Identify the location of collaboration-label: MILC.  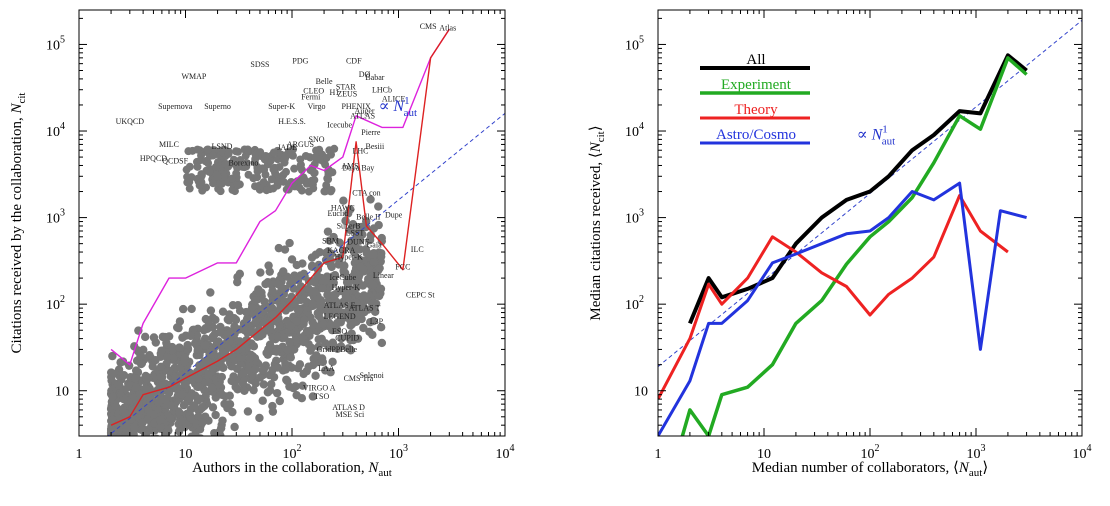
(169, 144).